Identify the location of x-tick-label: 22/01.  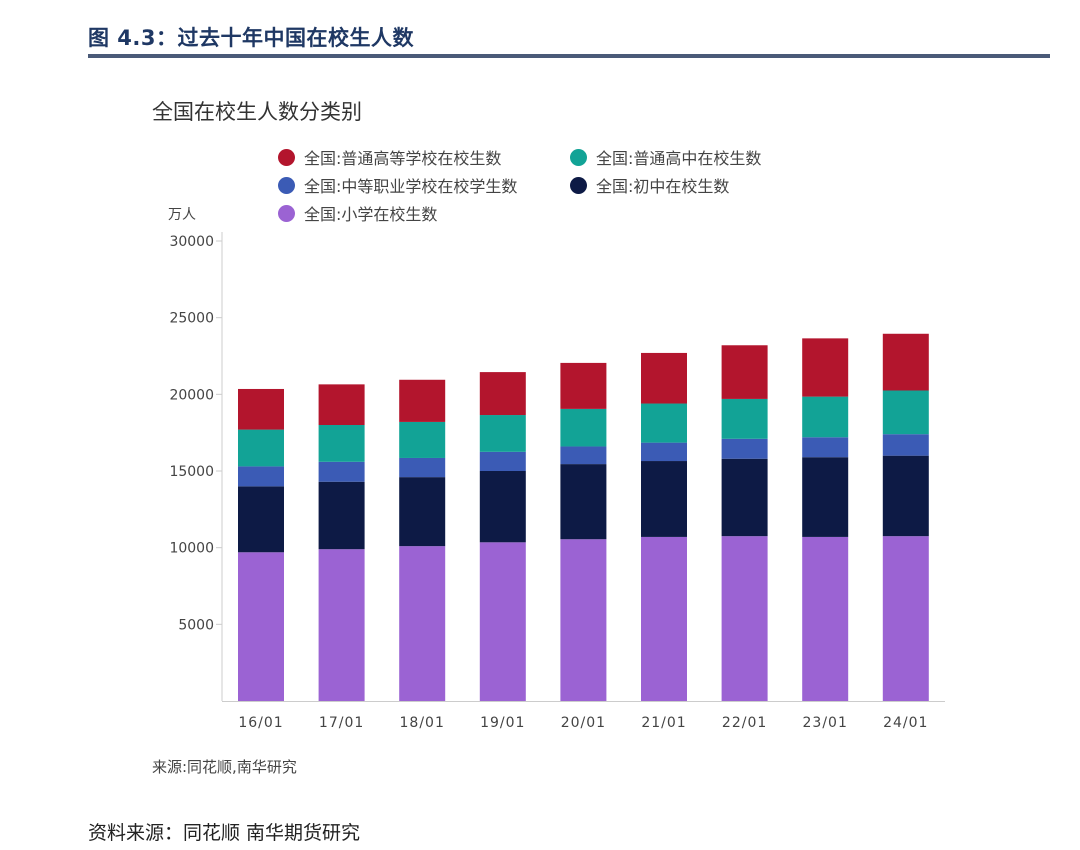
(744, 723).